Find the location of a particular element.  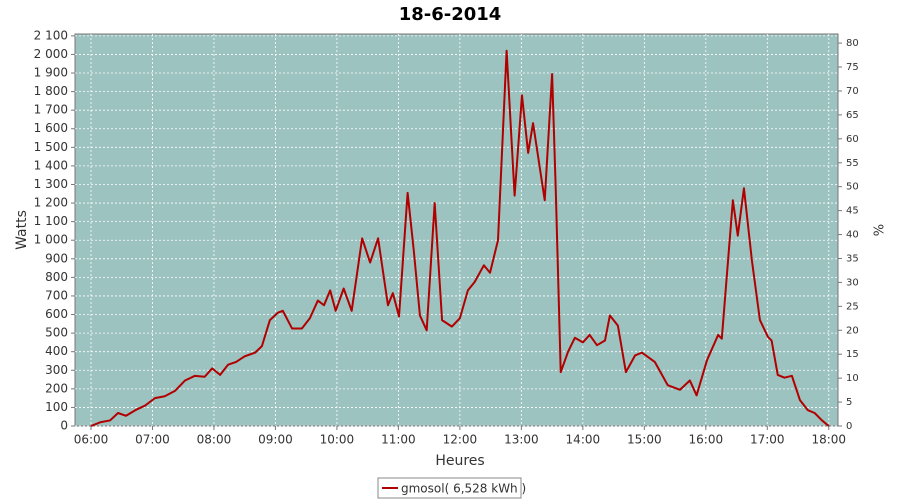

x-tick-label: 13:00 is located at coordinates (521, 440).